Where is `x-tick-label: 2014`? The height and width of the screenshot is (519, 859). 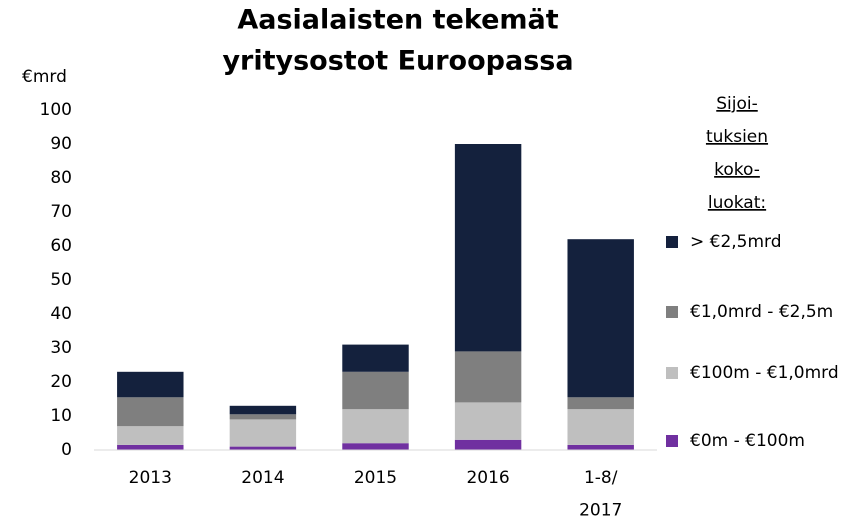
x-tick-label: 2014 is located at coordinates (262, 478).